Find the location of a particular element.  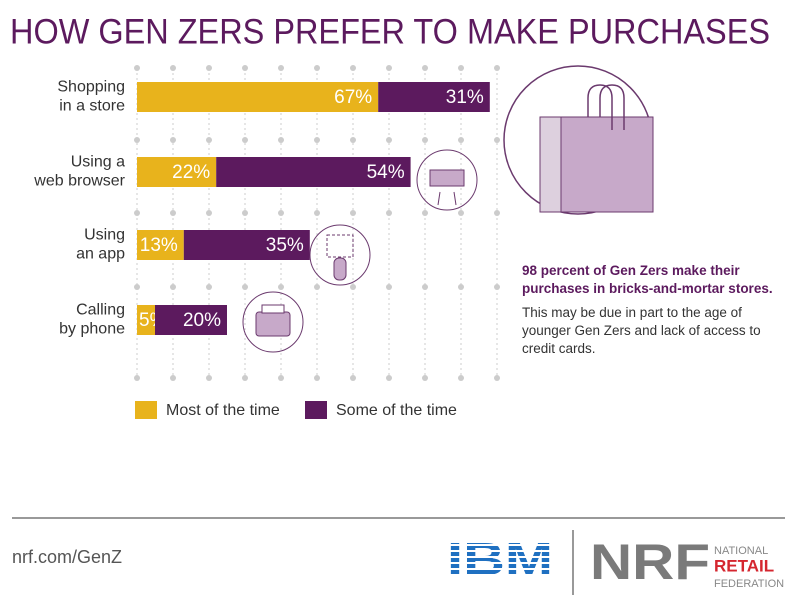

browser-icon is located at coordinates (447, 180).